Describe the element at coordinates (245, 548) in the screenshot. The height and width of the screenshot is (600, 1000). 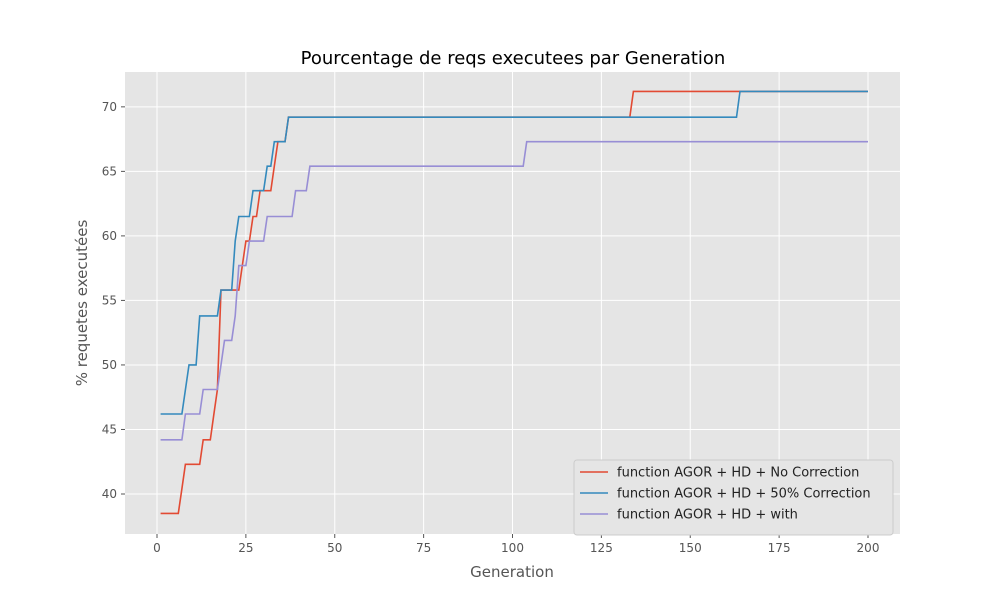
I see `x-tick-label: 25` at that location.